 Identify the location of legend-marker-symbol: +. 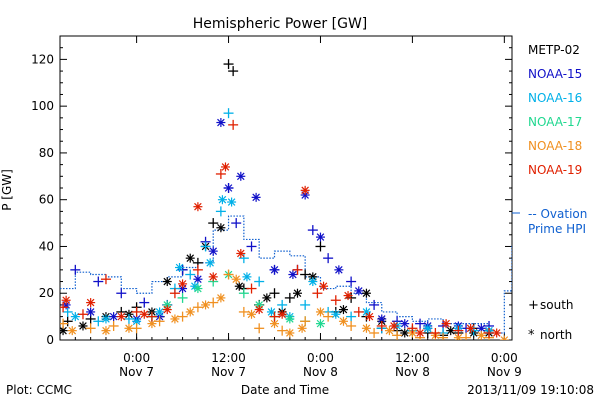
(533, 305).